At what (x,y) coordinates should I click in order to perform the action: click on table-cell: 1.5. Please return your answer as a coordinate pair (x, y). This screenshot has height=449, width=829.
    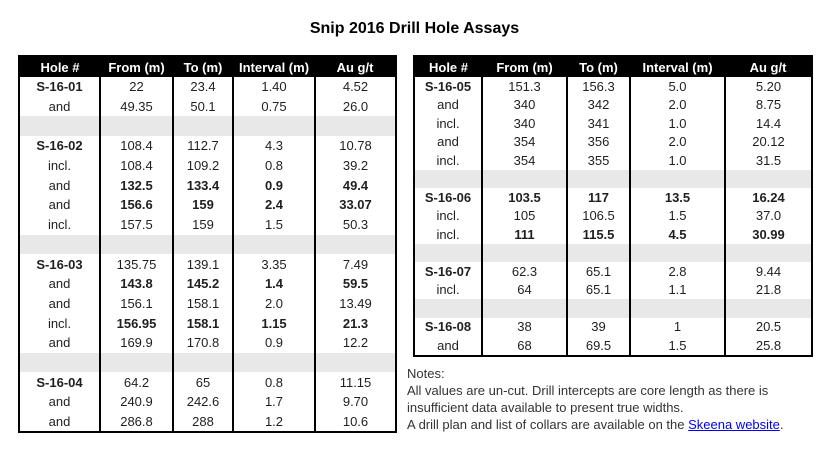
    Looking at the image, I should click on (274, 224).